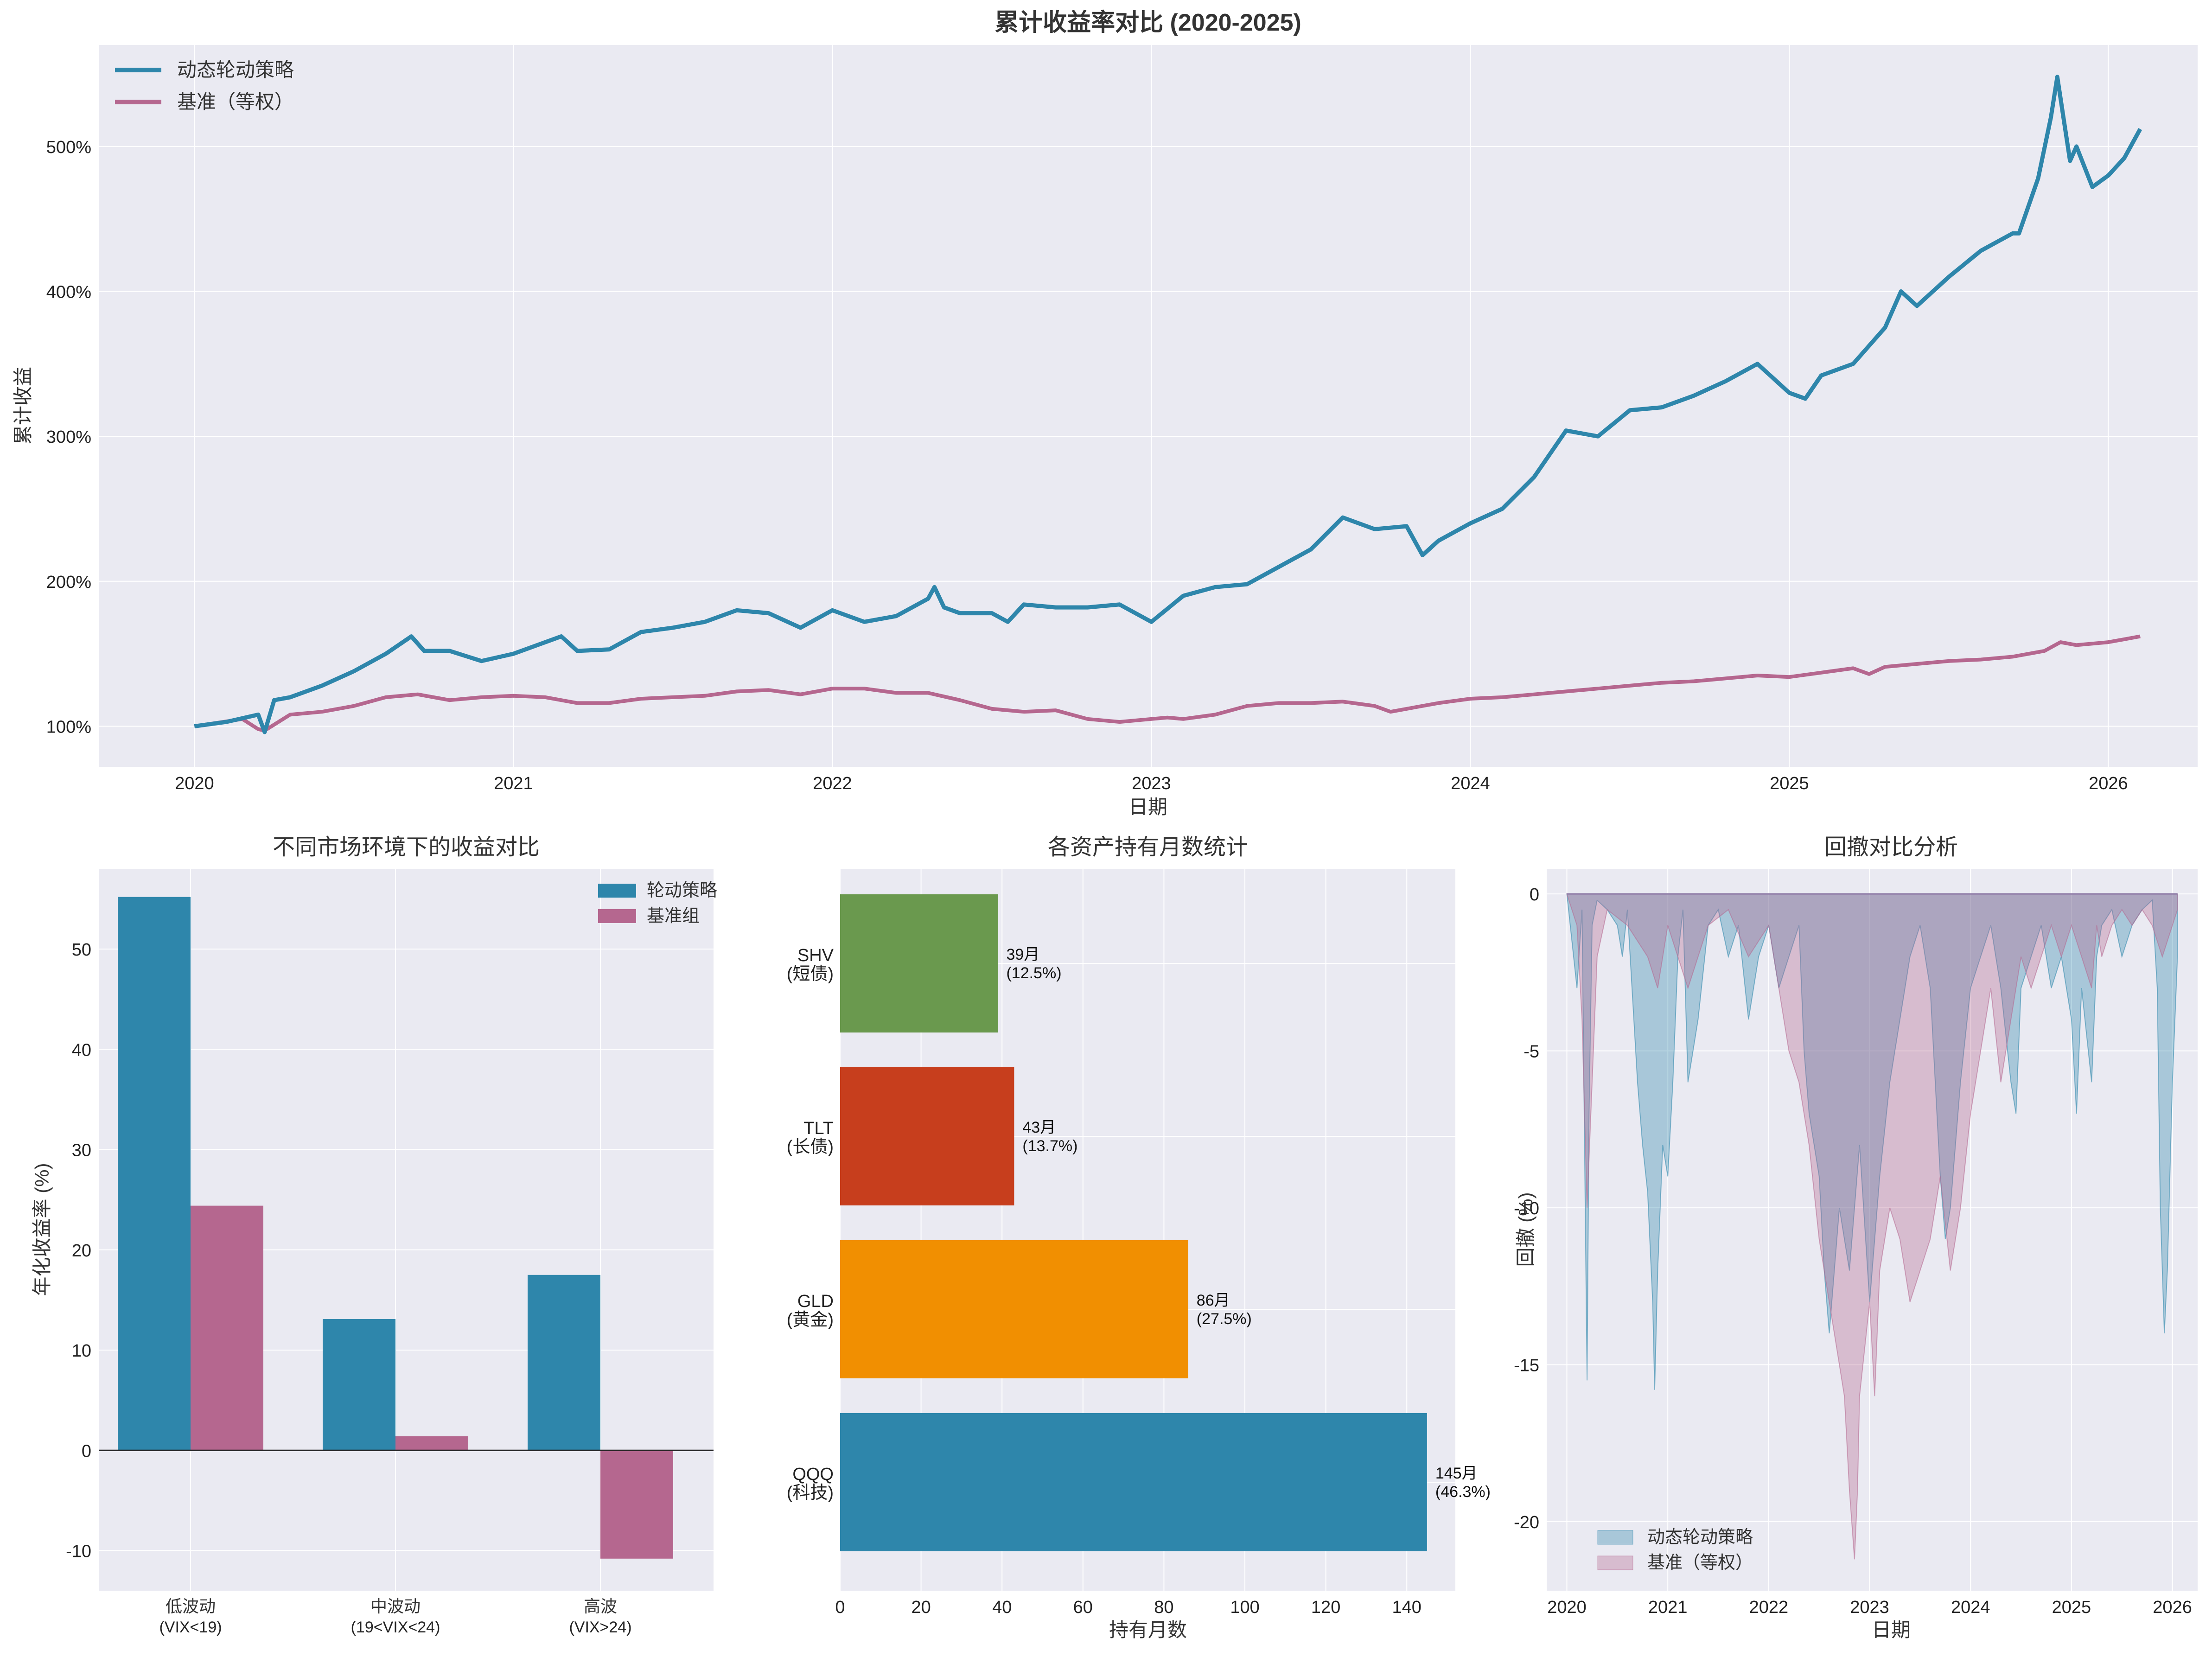 The image size is (2212, 1657). What do you see at coordinates (1872, 1141) in the screenshot?
I see `strategy-drawdown-area` at bounding box center [1872, 1141].